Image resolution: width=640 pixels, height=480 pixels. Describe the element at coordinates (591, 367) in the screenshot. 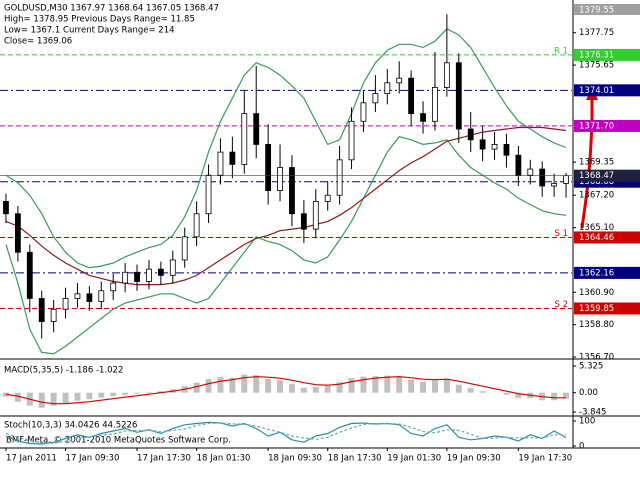

I see `y-tick-label: 5.325` at that location.